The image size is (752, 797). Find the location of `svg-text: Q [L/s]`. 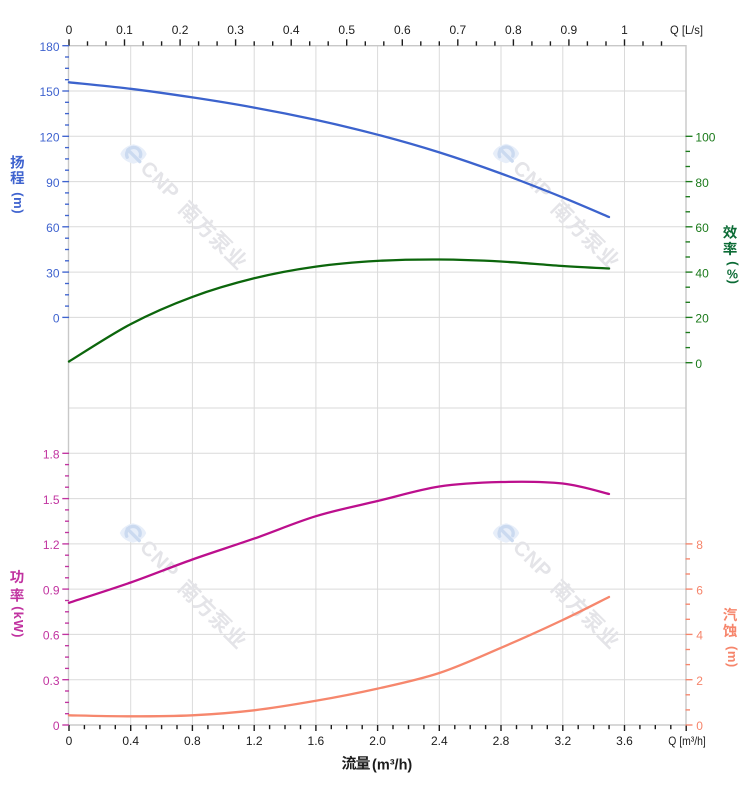

svg-text: Q [L/s] is located at coordinates (686, 30).